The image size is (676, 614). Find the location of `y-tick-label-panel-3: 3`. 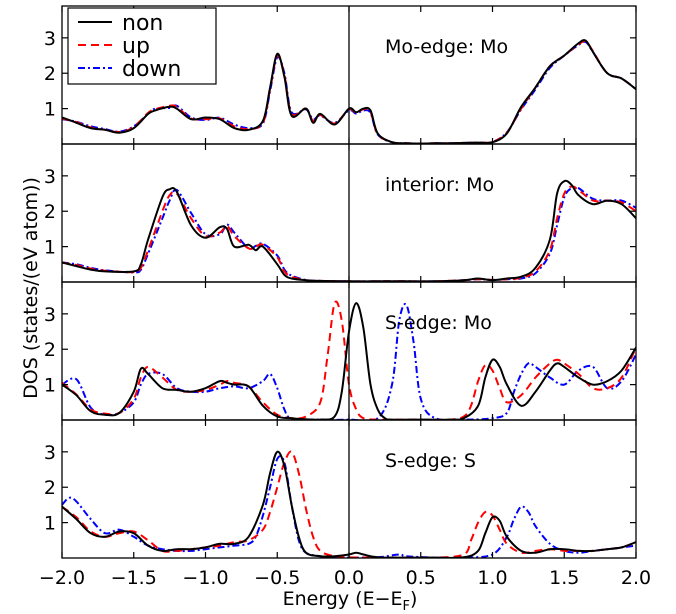

y-tick-label-panel-3: 3 is located at coordinates (50, 315).